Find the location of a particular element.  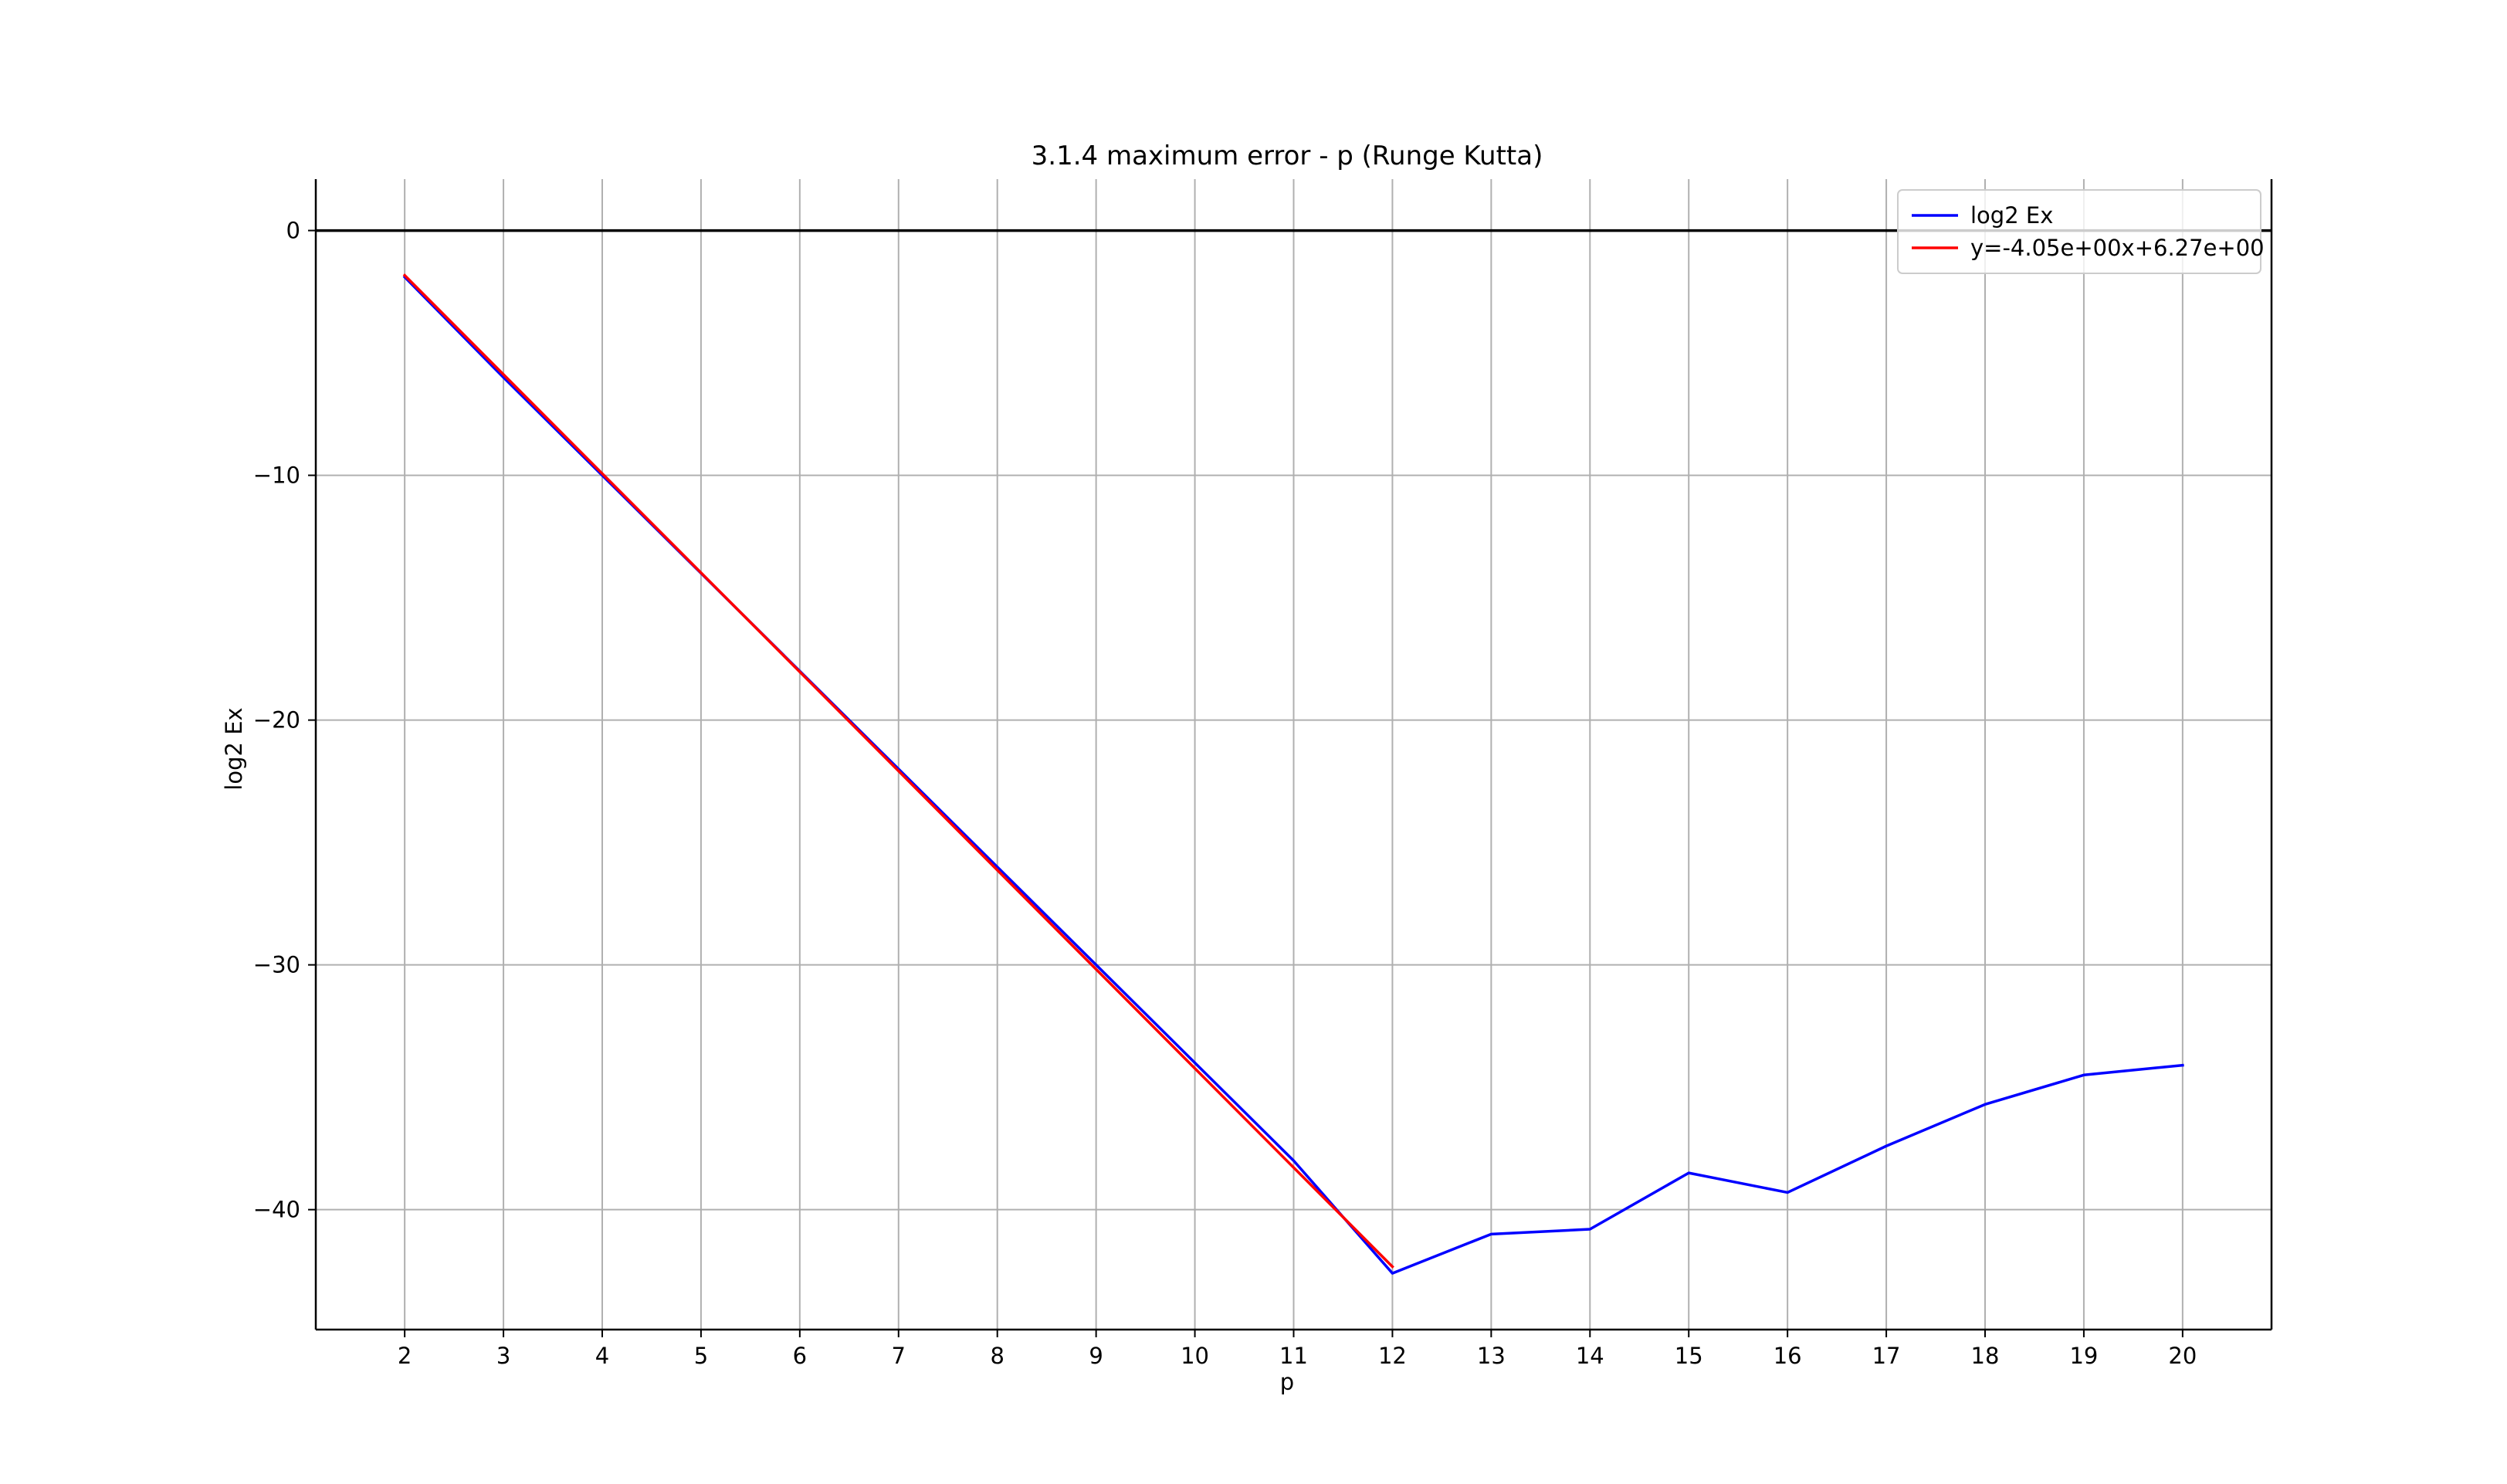

x-axis-label: p is located at coordinates (1287, 1382).